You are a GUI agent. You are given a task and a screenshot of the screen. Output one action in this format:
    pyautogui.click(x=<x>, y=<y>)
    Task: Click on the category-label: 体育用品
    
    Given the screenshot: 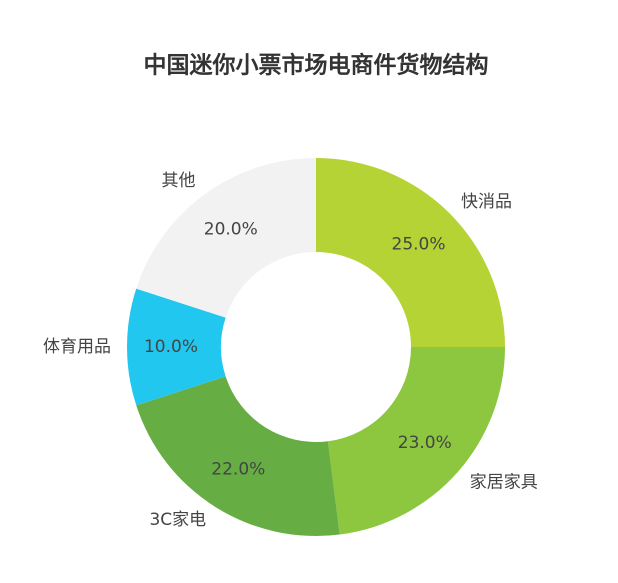 What is the action you would take?
    pyautogui.click(x=77, y=347)
    